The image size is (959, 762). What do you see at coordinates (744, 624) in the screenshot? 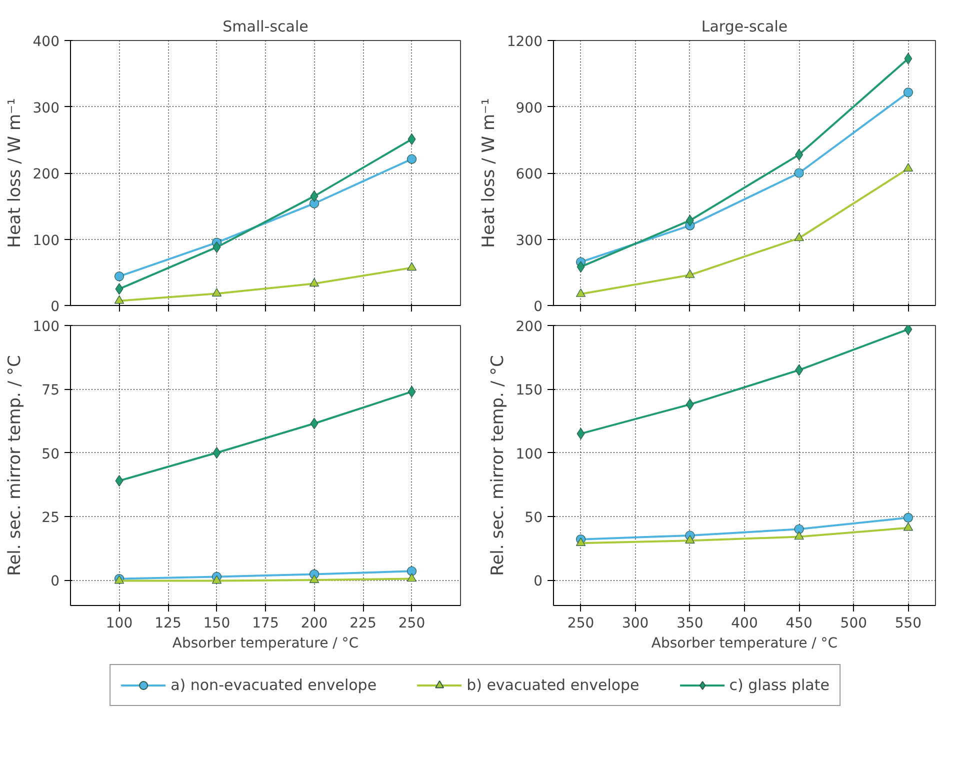
I see `x-tick-label: 400` at bounding box center [744, 624].